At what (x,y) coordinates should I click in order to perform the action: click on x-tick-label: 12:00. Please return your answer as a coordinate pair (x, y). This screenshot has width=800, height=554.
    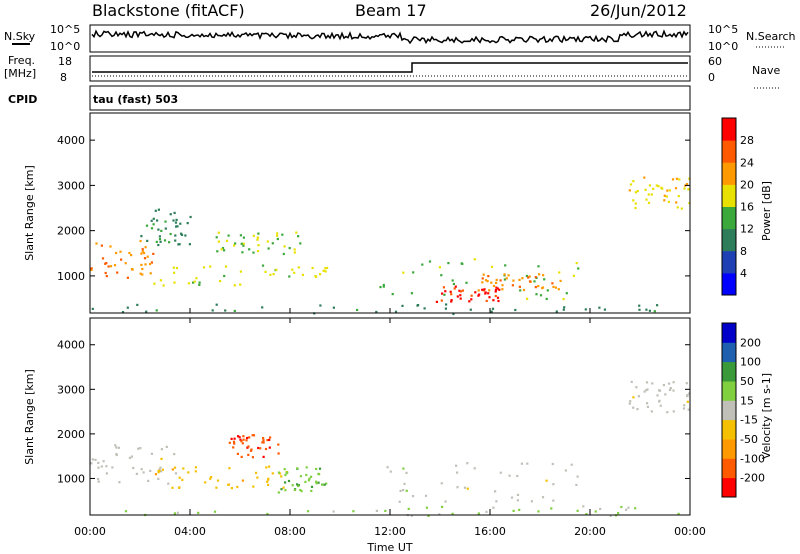
    Looking at the image, I should click on (390, 531).